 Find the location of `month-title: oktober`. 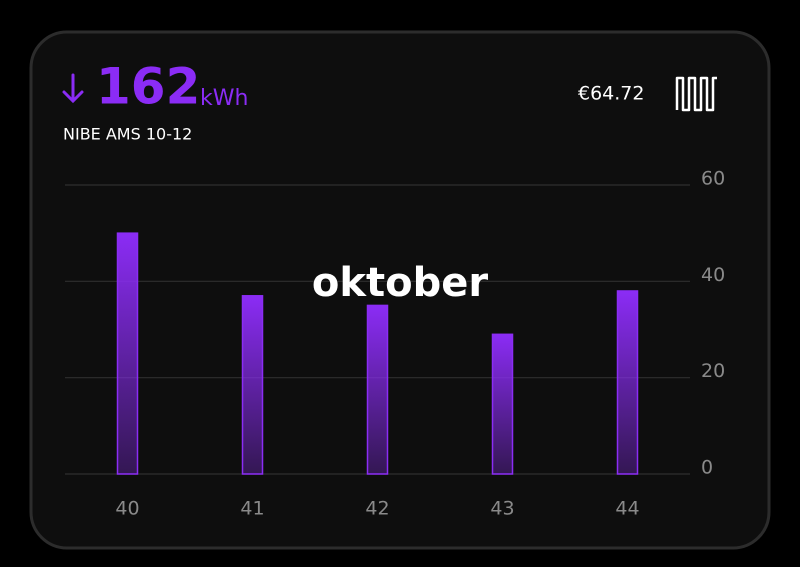

month-title: oktober is located at coordinates (400, 283).